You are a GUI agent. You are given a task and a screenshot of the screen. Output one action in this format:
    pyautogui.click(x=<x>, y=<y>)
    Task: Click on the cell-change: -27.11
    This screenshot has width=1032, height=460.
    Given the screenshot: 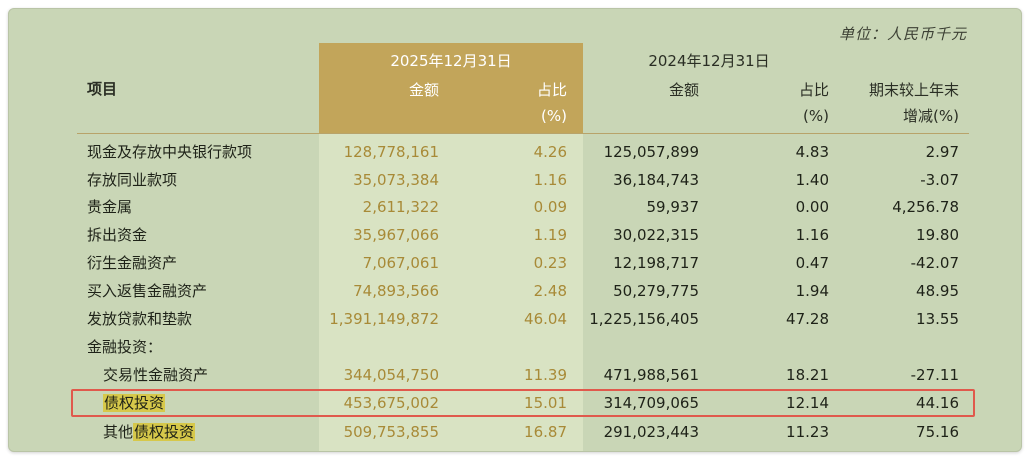 What is the action you would take?
    pyautogui.click(x=934, y=375)
    